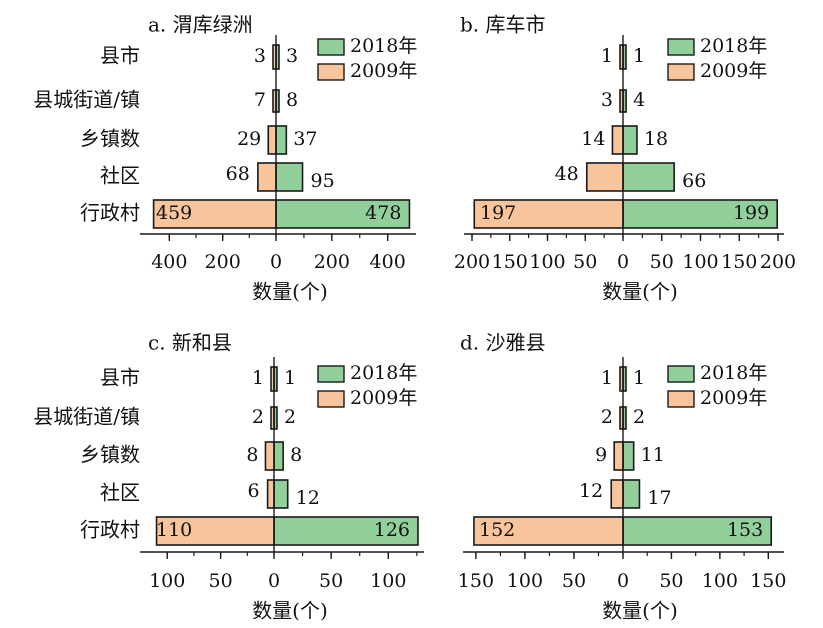 This screenshot has height=628, width=823. Describe the element at coordinates (601, 455) in the screenshot. I see `data-label-2009: 9` at that location.